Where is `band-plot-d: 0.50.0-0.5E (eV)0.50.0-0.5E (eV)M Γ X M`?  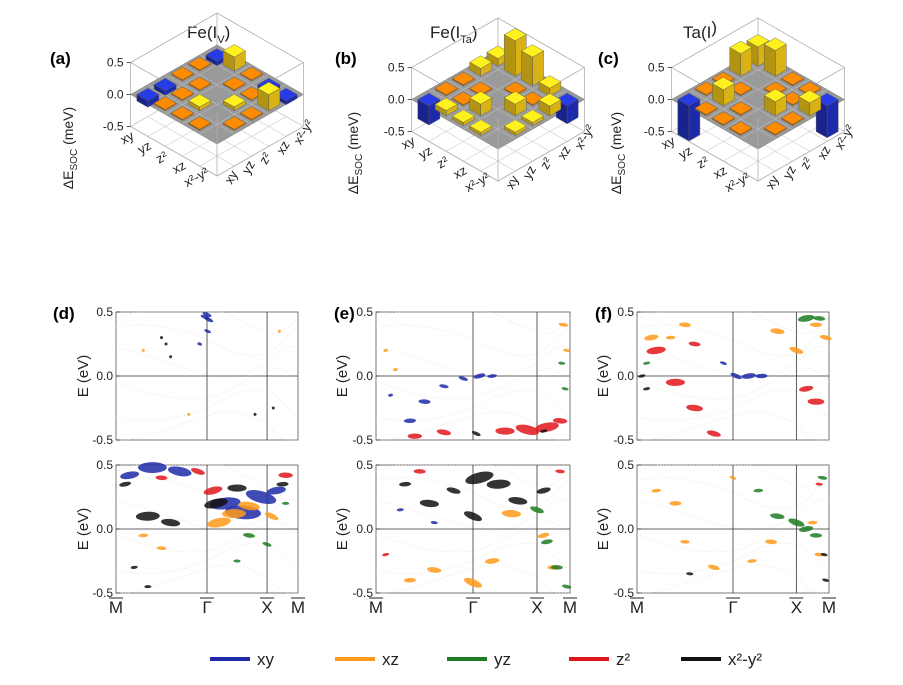 band-plot-d: 0.50.0-0.5E (eV)0.50.0-0.5E (eV)M Γ X M is located at coordinates (190, 461).